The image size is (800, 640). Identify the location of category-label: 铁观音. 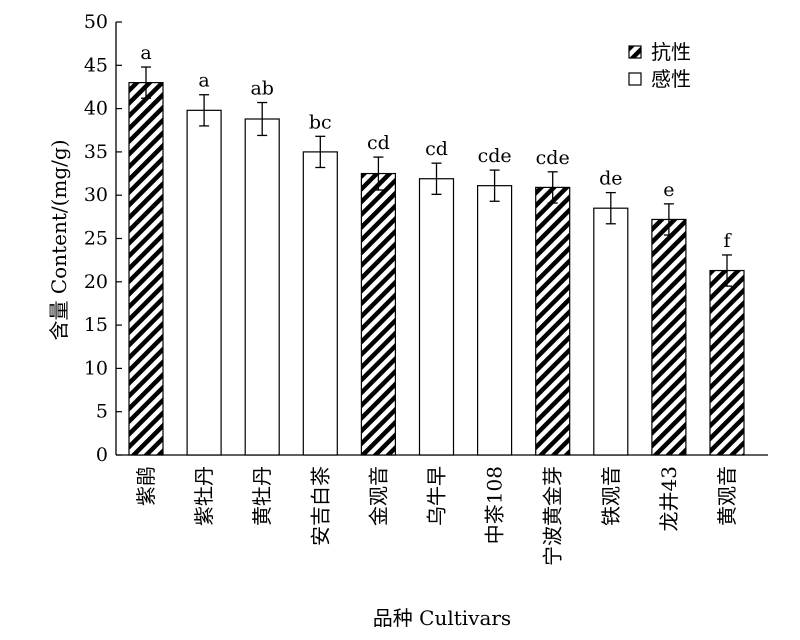
(611, 496).